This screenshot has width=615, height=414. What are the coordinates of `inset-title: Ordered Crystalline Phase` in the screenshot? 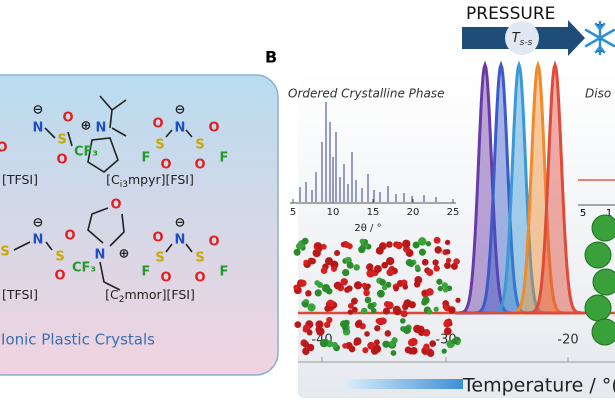 It's located at (366, 94).